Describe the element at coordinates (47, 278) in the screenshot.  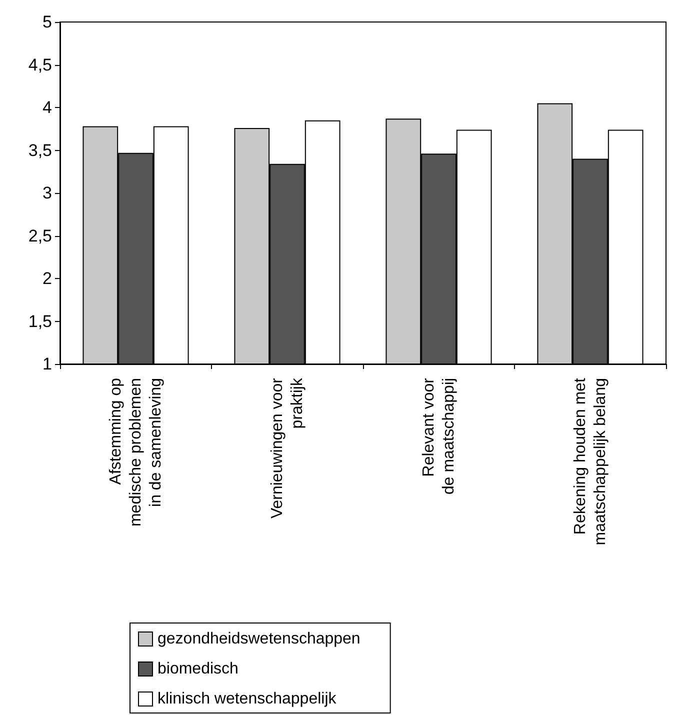
I see `y-tick-label: 2` at that location.